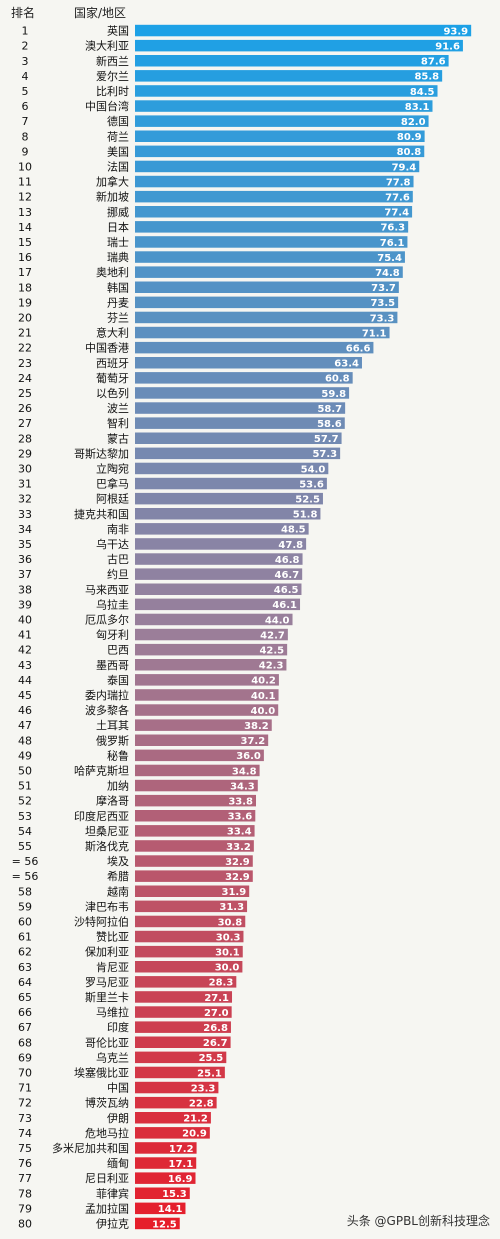  What do you see at coordinates (25, 166) in the screenshot?
I see `rank-label: 10` at bounding box center [25, 166].